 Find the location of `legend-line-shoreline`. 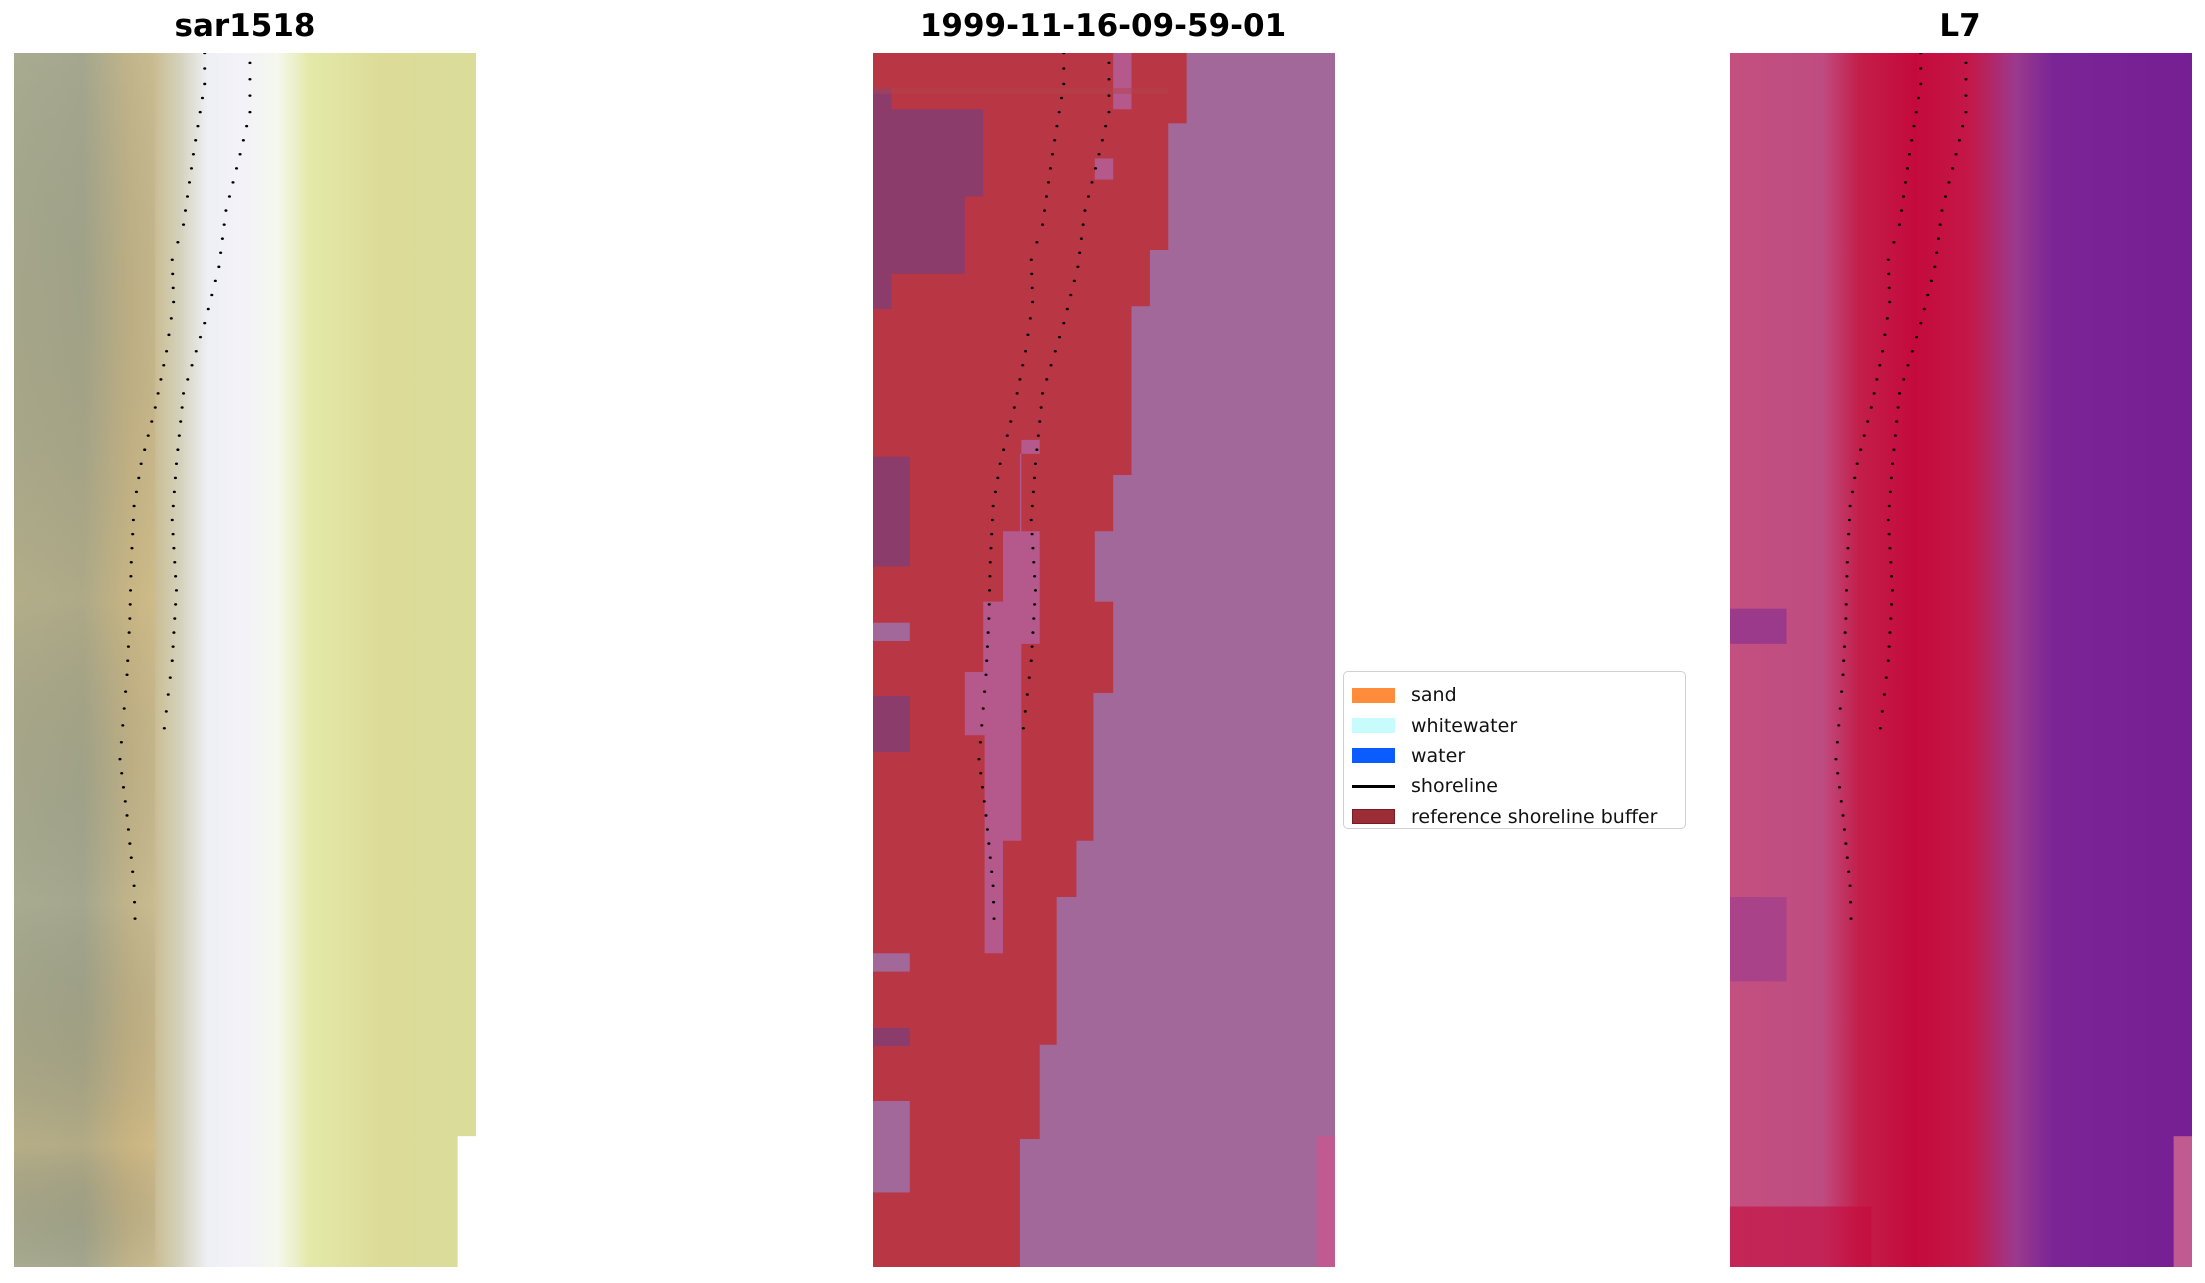

legend-line-shoreline is located at coordinates (1373, 786).